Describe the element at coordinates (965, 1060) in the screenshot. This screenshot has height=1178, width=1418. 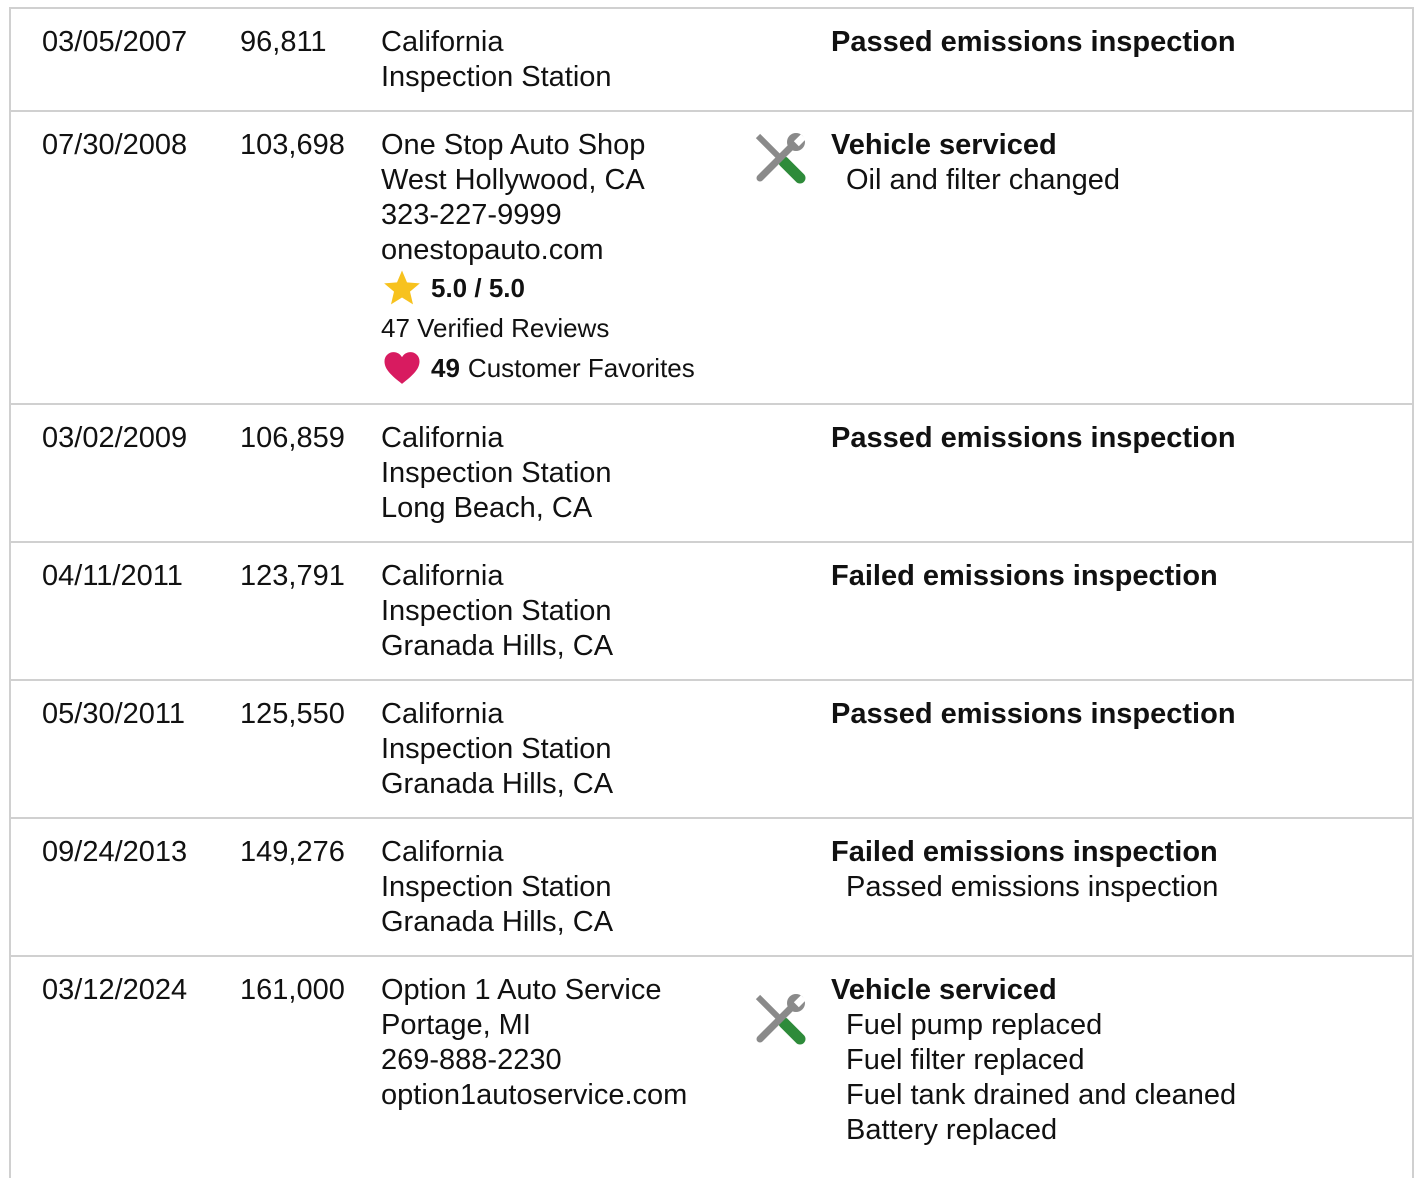
I see `comment-detail: Fuel filter replaced` at that location.